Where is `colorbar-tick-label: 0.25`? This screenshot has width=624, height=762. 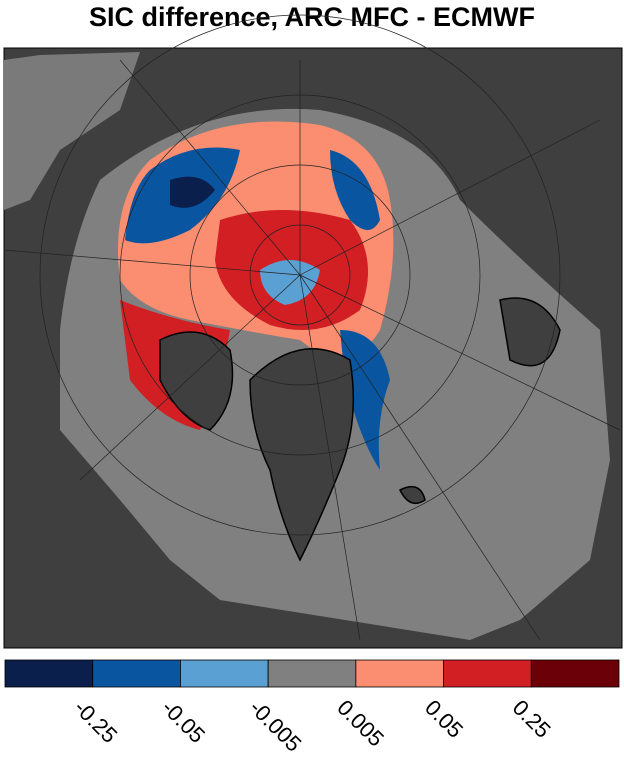 colorbar-tick-label: 0.25 is located at coordinates (532, 719).